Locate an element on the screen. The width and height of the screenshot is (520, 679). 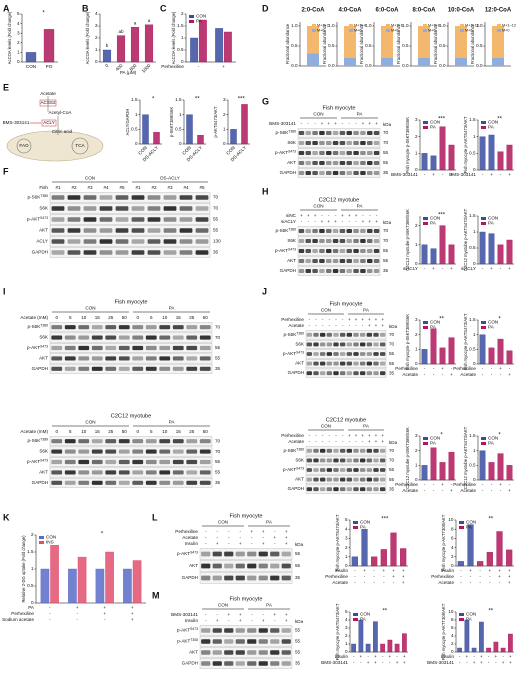
y-tick-label: 1 is located at coordinates (416, 349).